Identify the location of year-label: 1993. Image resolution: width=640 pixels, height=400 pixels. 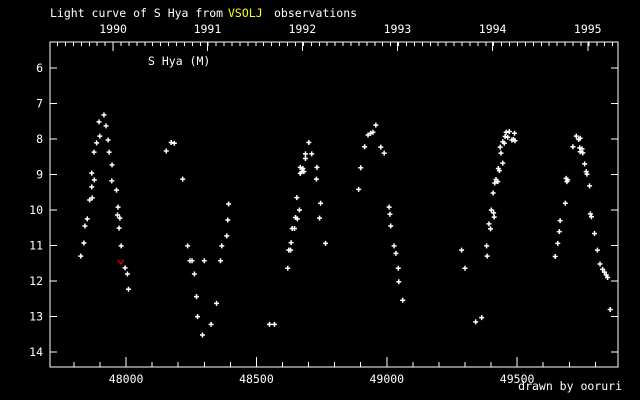
(398, 29).